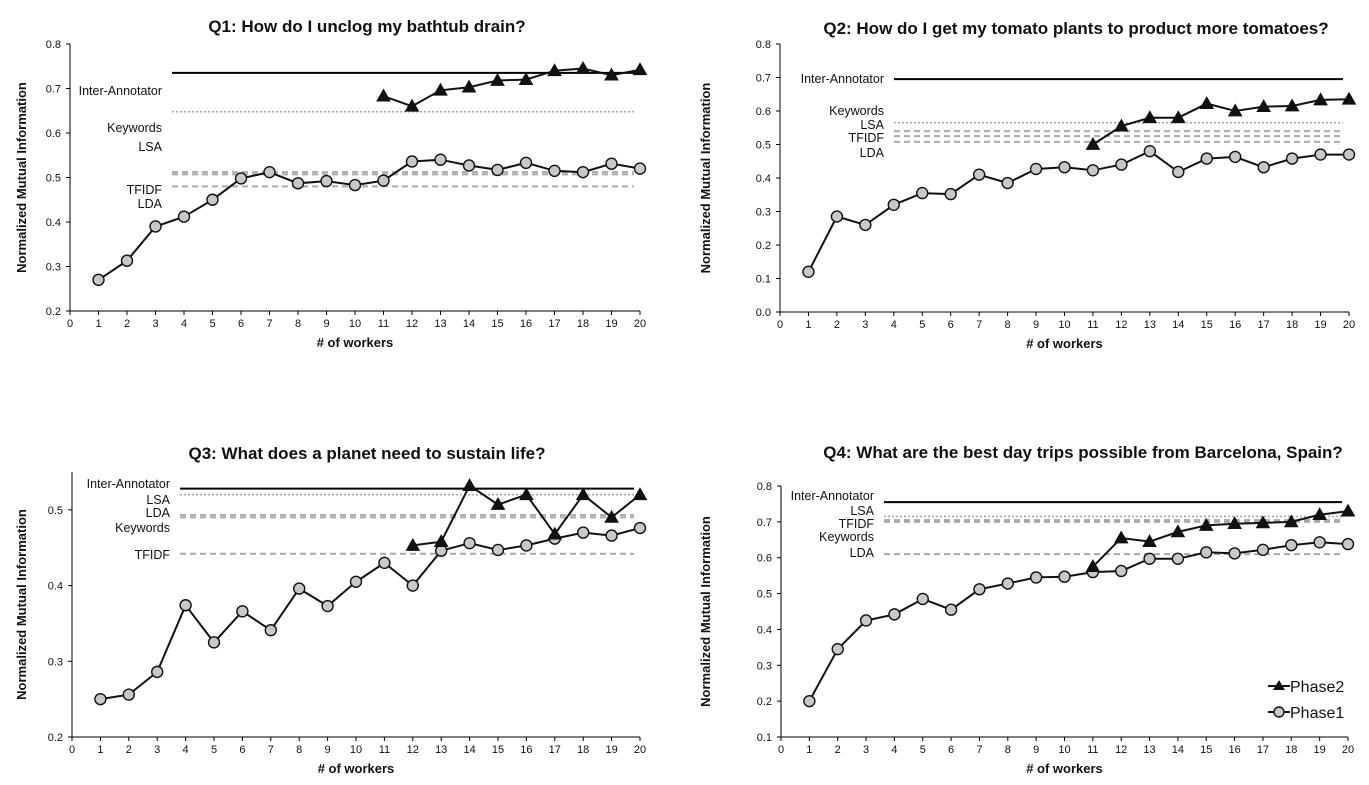 This screenshot has width=1369, height=785. Describe the element at coordinates (384, 750) in the screenshot. I see `x-tick-label: 11` at that location.